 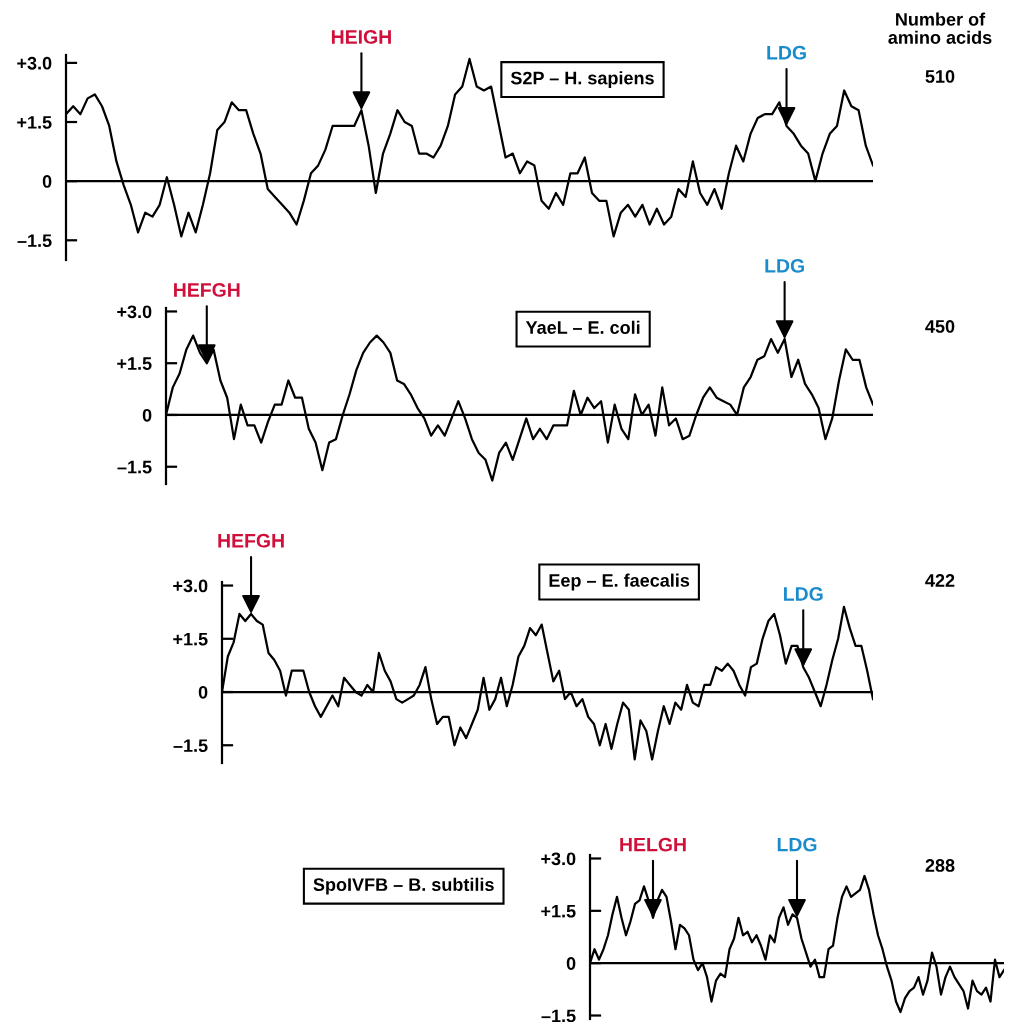 I want to click on text: HEIGH, so click(x=361, y=37).